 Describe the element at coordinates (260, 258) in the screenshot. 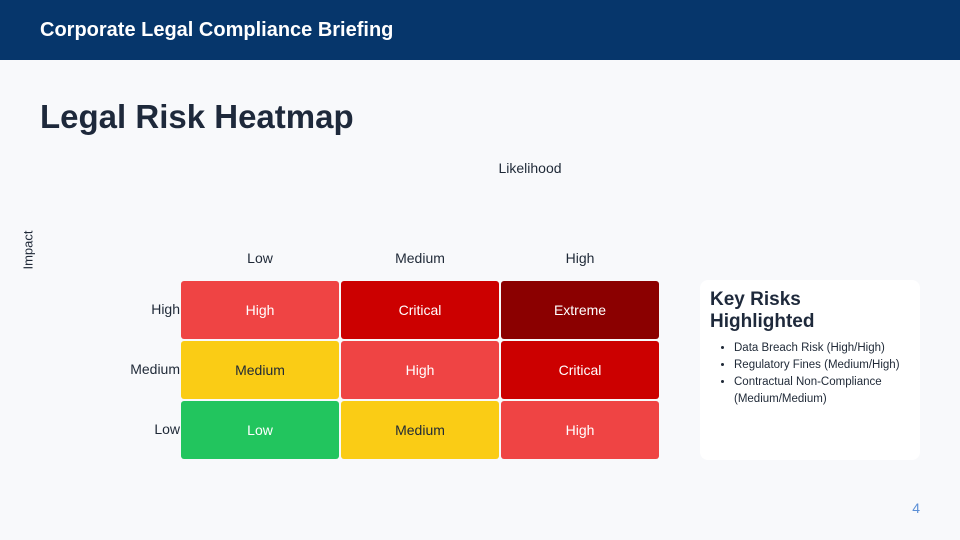

I see `column-header: Low` at that location.